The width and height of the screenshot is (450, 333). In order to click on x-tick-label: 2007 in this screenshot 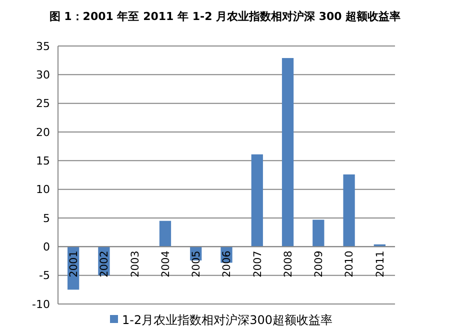, I will do `click(258, 264)`.